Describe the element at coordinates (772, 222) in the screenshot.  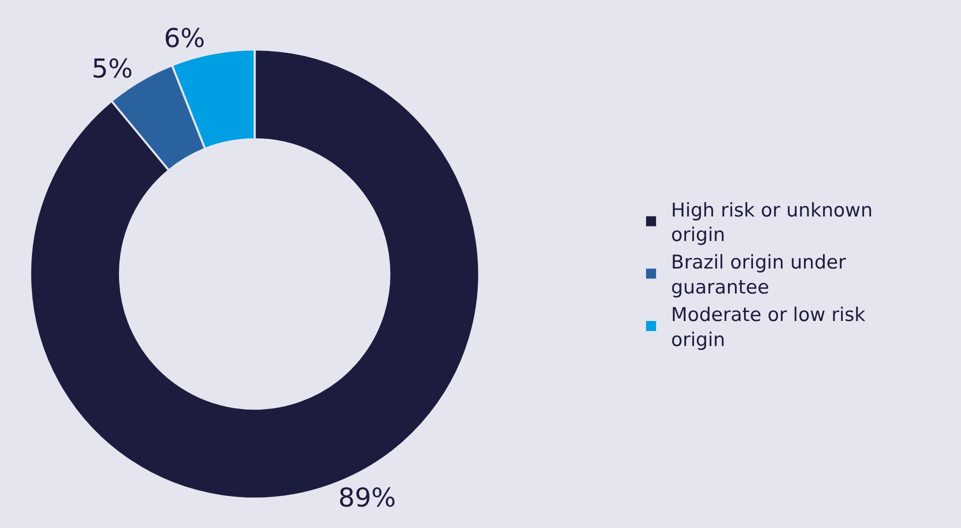
I see `legend-label: High risk or unknown origin` at that location.